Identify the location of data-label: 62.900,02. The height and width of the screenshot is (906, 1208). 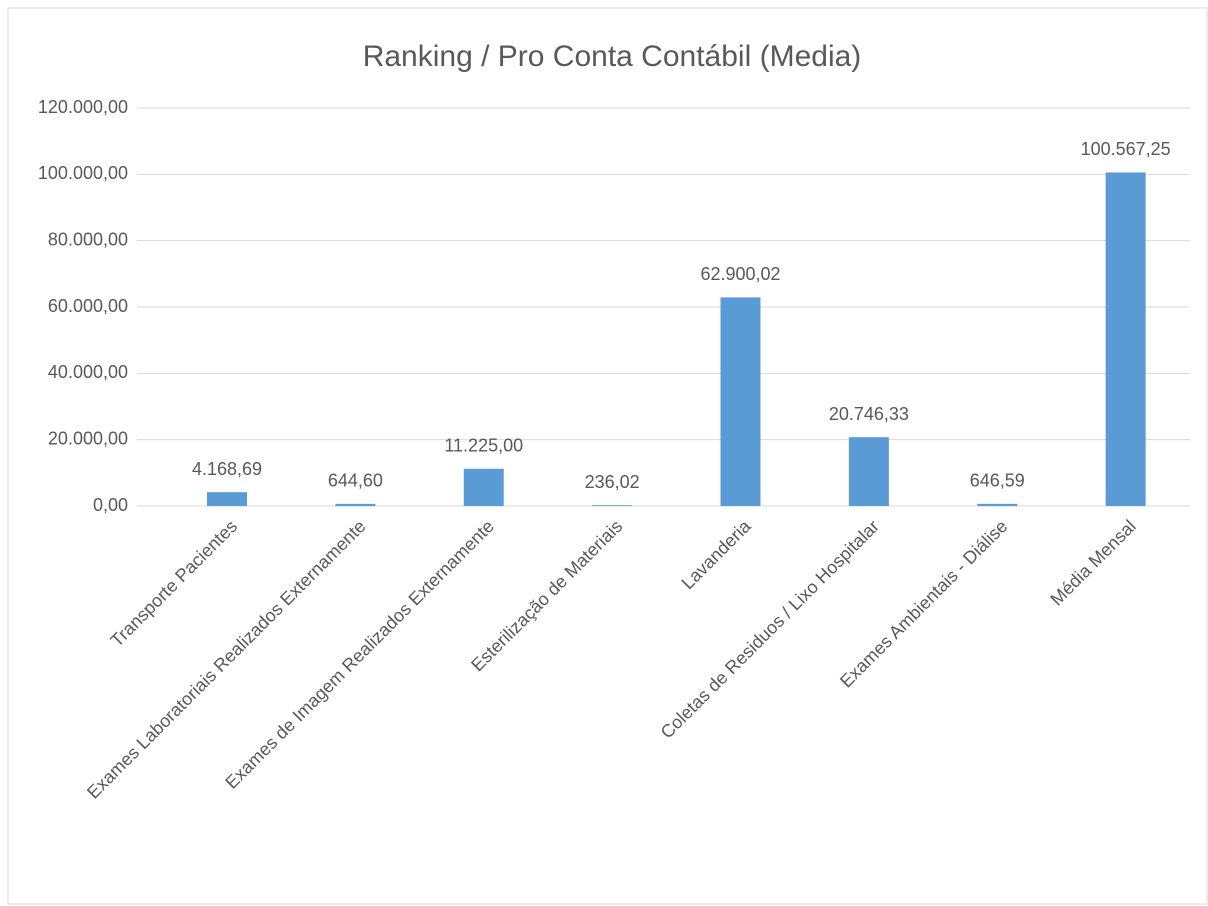
(740, 274).